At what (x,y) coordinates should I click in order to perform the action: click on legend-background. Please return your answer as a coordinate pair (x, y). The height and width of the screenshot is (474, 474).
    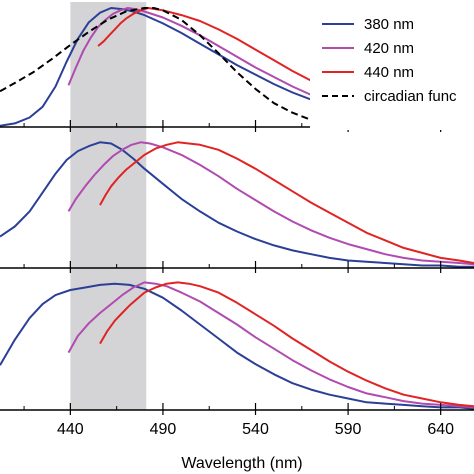
    Looking at the image, I should click on (392, 68).